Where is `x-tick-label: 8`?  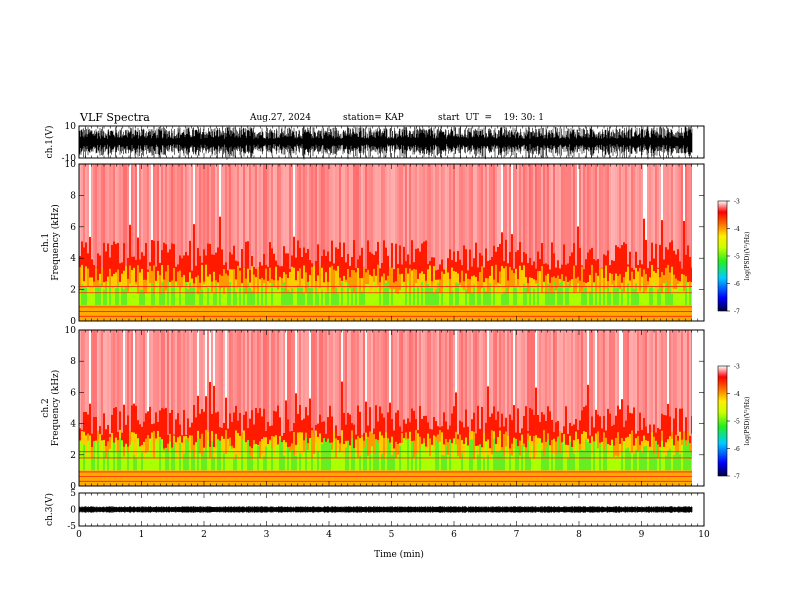 x-tick-label: 8 is located at coordinates (579, 535).